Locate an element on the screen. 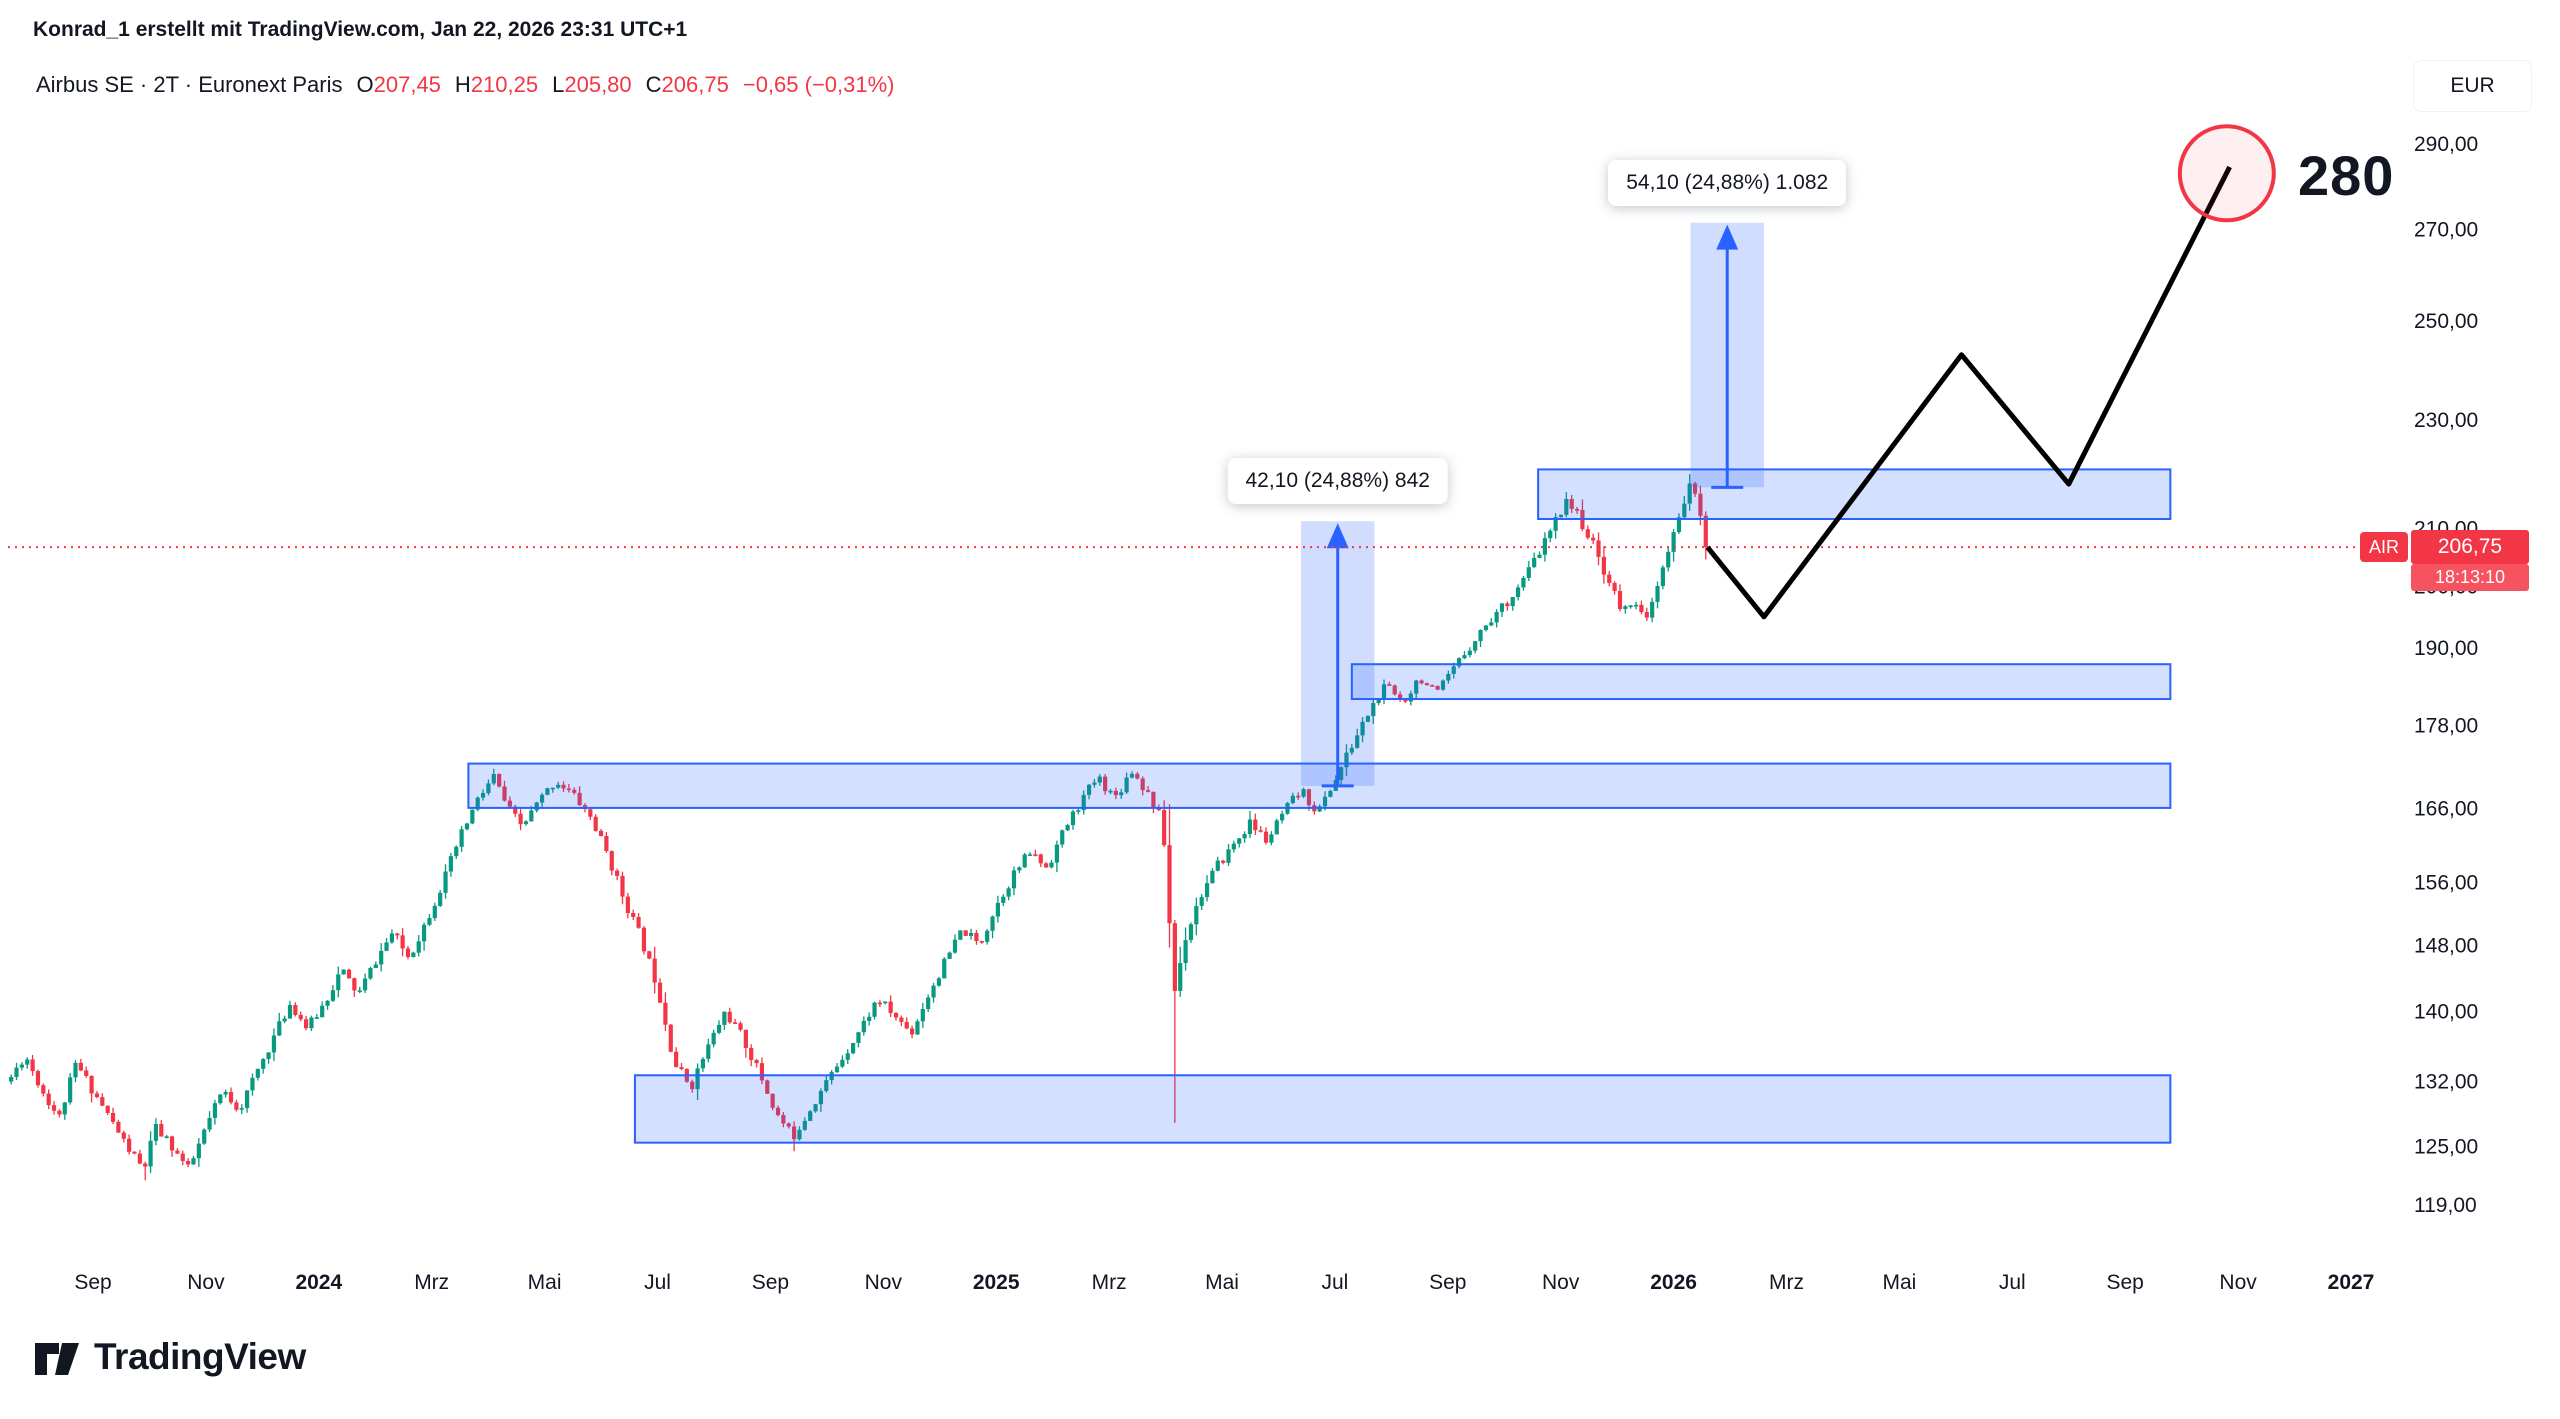  tradingview-logo: TradingView is located at coordinates (169, 1357).